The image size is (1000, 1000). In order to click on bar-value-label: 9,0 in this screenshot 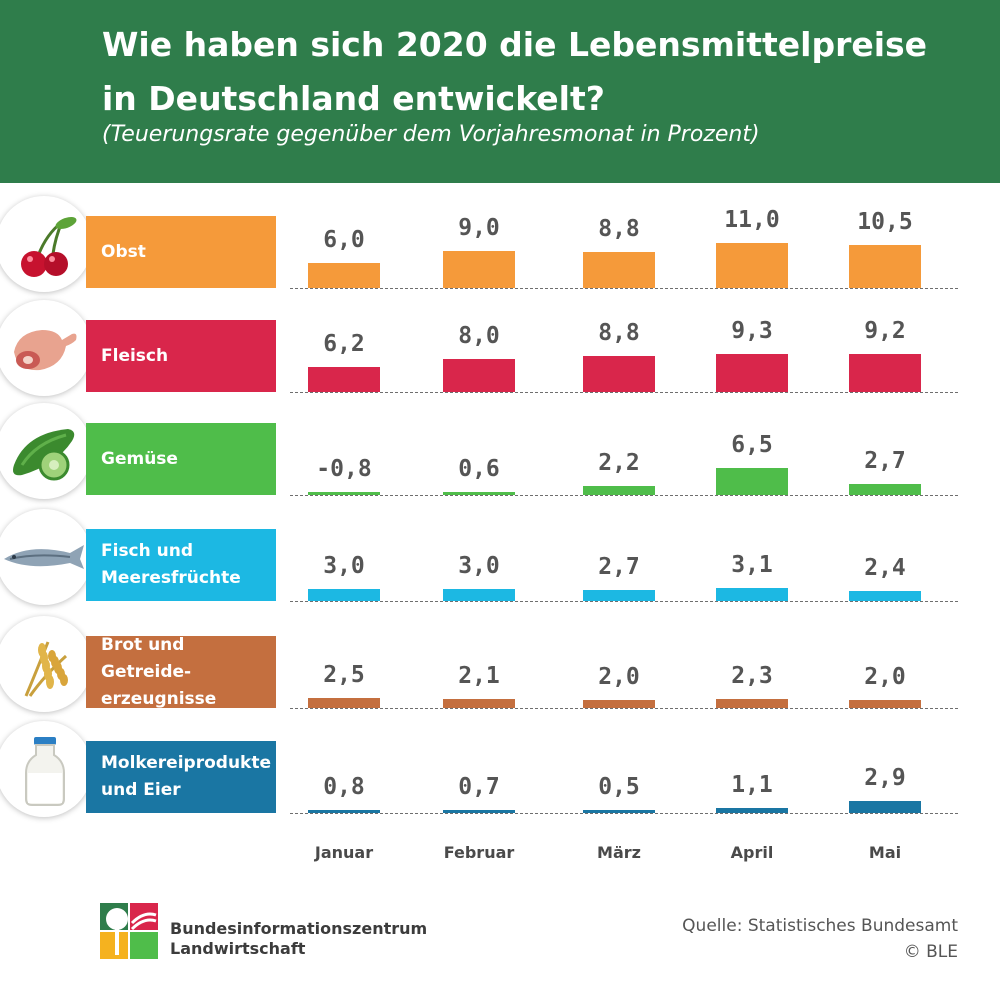, I will do `click(479, 228)`.